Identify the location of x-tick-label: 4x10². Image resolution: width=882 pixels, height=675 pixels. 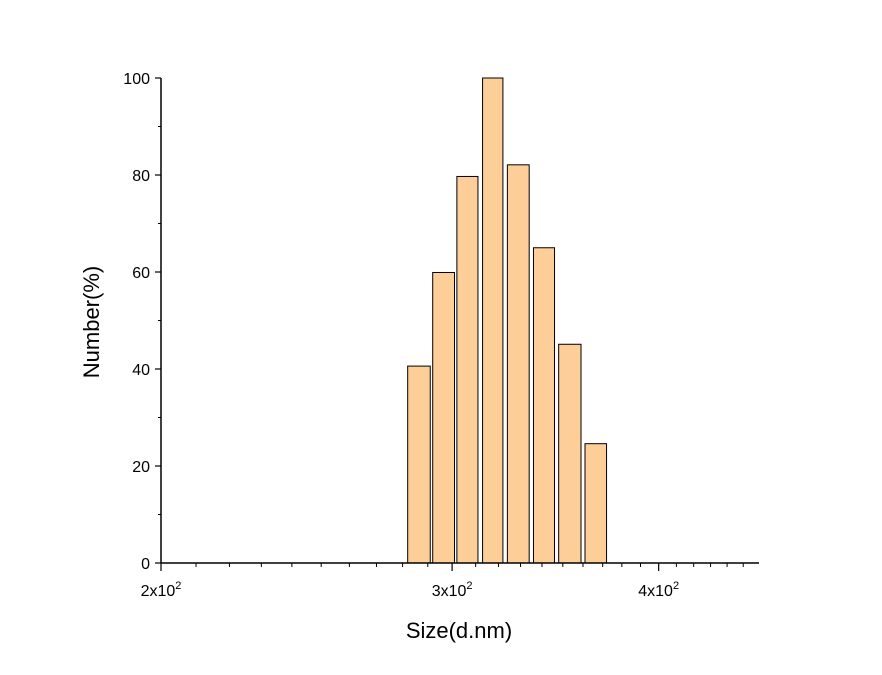
(658, 590).